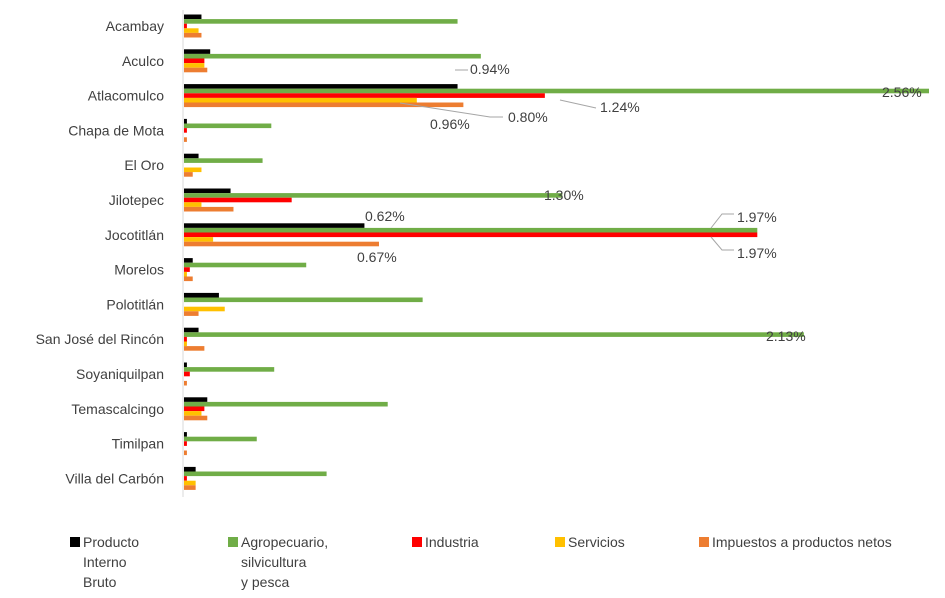 This screenshot has height=598, width=945. Describe the element at coordinates (274, 225) in the screenshot. I see `bar-jocotitlan-producto-interno-bruto` at that location.